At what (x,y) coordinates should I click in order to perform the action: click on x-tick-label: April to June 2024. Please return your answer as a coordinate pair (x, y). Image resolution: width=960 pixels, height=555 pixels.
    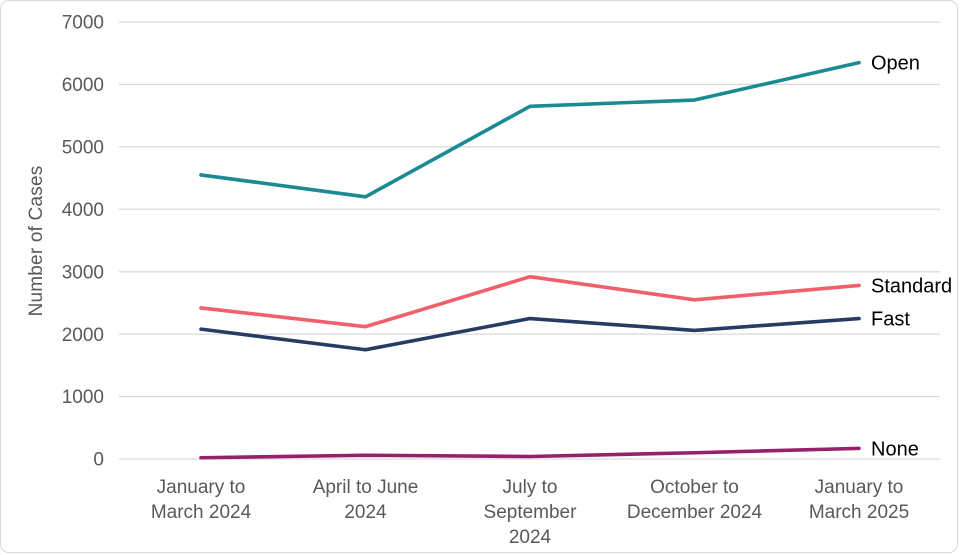
    Looking at the image, I should click on (366, 500).